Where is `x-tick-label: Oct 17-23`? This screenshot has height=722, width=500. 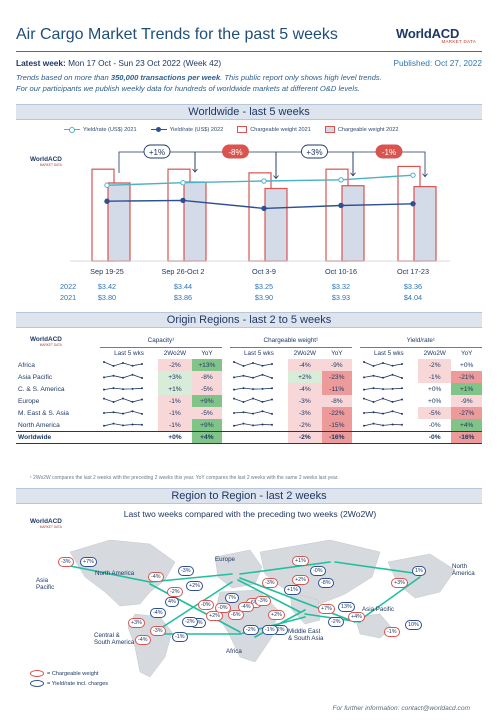 x-tick-label: Oct 17-23 is located at coordinates (413, 271).